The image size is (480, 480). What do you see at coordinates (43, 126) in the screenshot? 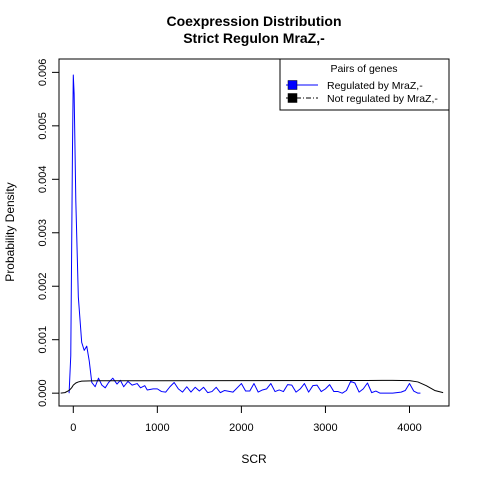
I see `y-tick-label: 0.005` at bounding box center [43, 126].